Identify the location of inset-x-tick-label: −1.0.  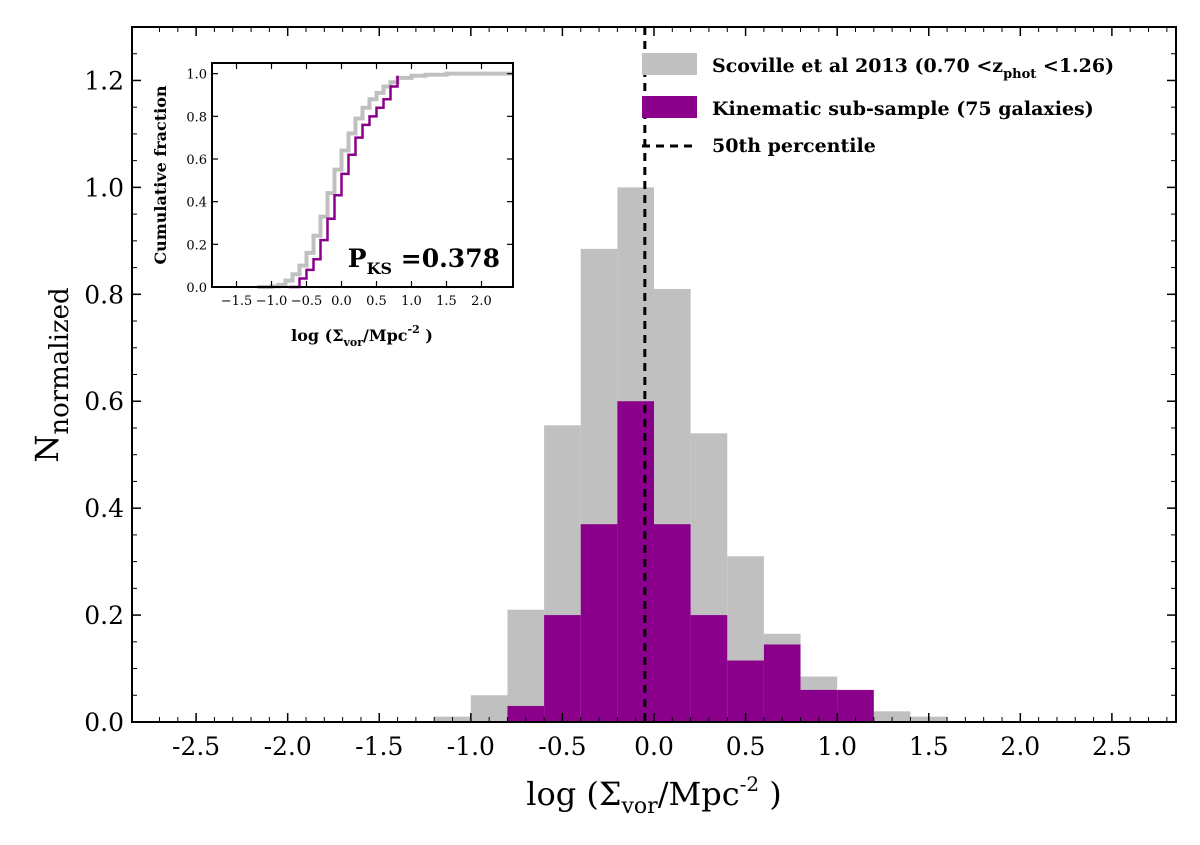
(272, 301).